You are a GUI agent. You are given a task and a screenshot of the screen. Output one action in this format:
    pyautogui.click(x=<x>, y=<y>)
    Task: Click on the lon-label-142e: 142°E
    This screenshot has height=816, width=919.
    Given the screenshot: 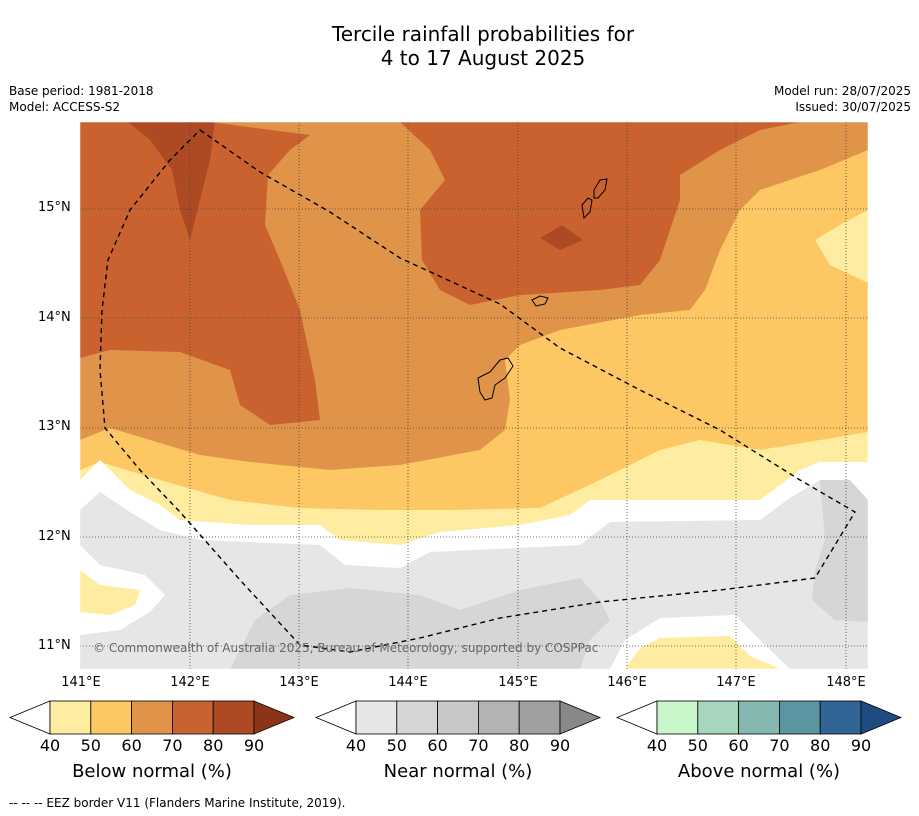 What is the action you would take?
    pyautogui.click(x=190, y=682)
    